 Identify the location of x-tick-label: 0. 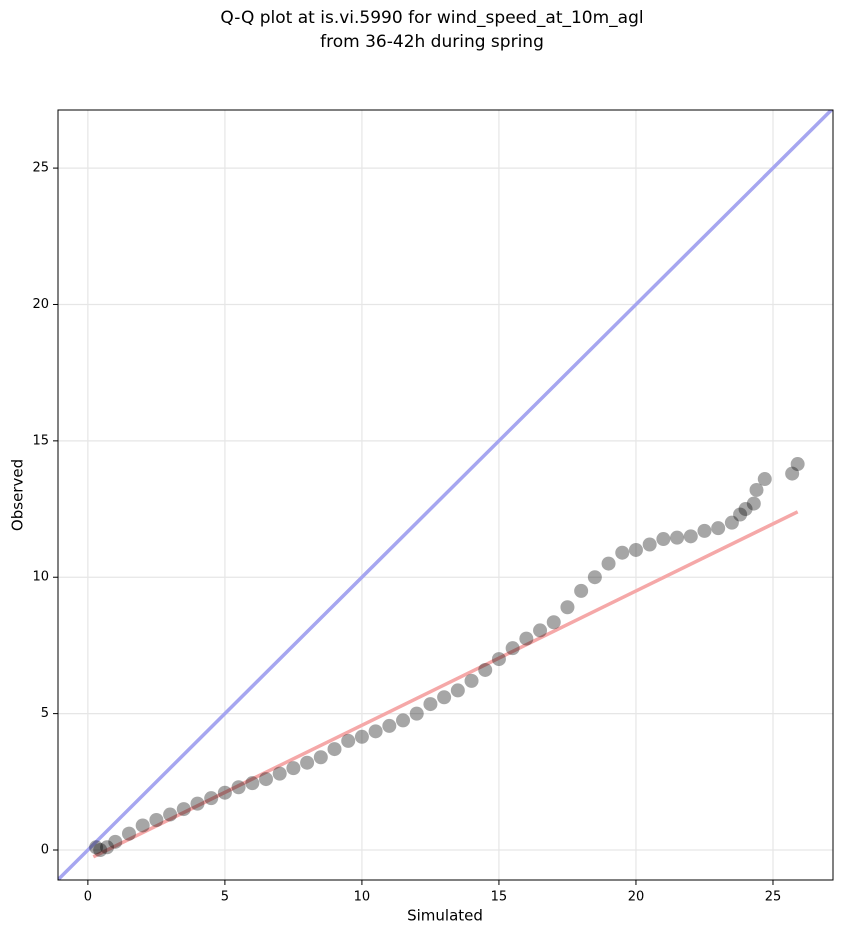
(88, 897).